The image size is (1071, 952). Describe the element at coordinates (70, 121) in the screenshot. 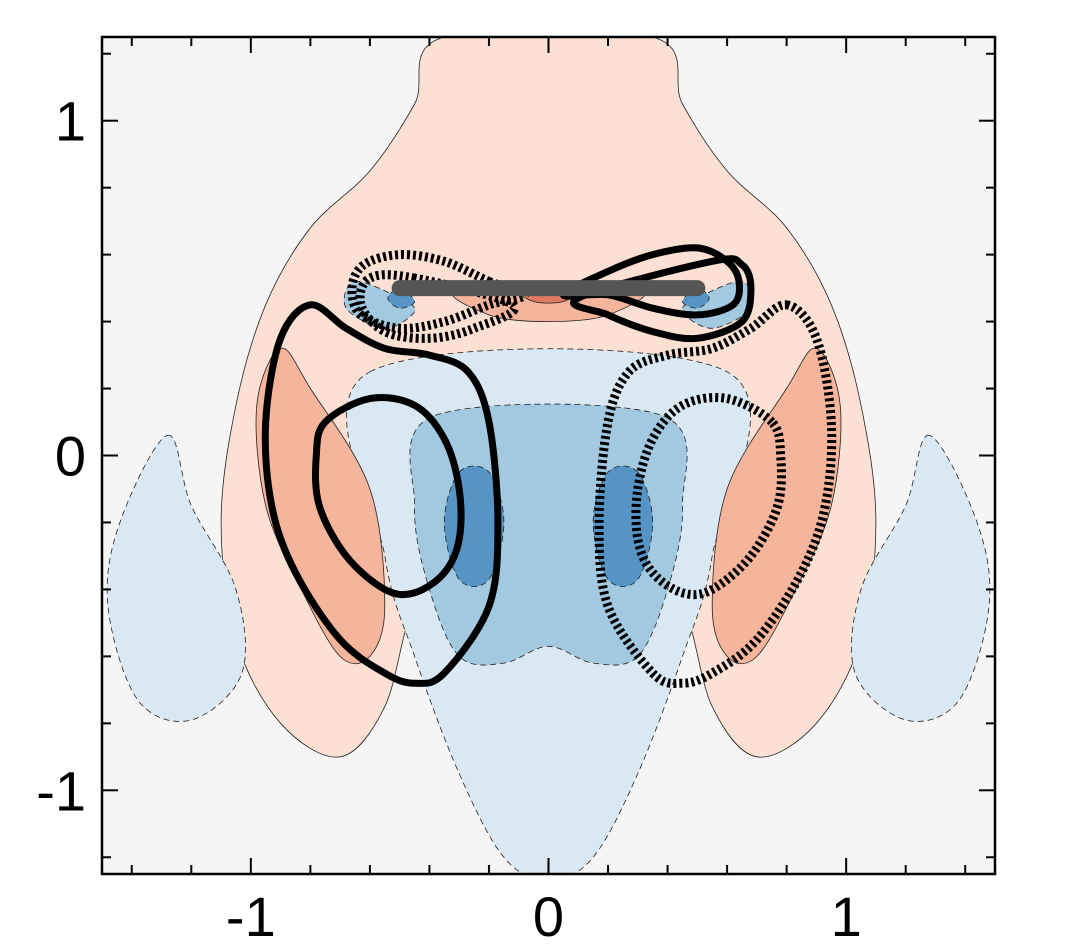

I see `y-tick-label: 1` at that location.